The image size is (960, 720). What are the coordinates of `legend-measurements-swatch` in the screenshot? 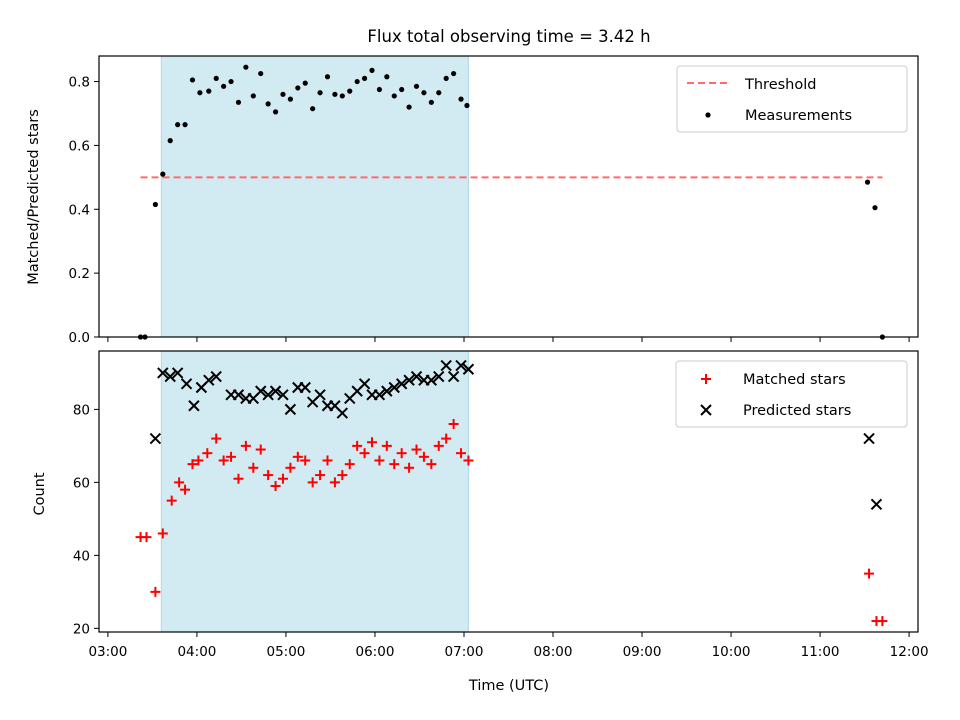 It's located at (708, 115).